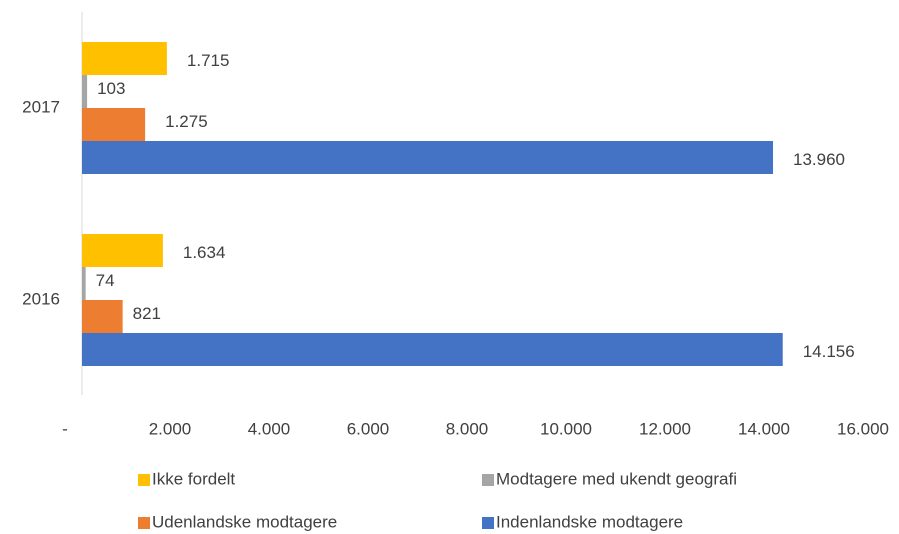 The height and width of the screenshot is (534, 899). I want to click on y-tick-label: 2016, so click(41, 298).